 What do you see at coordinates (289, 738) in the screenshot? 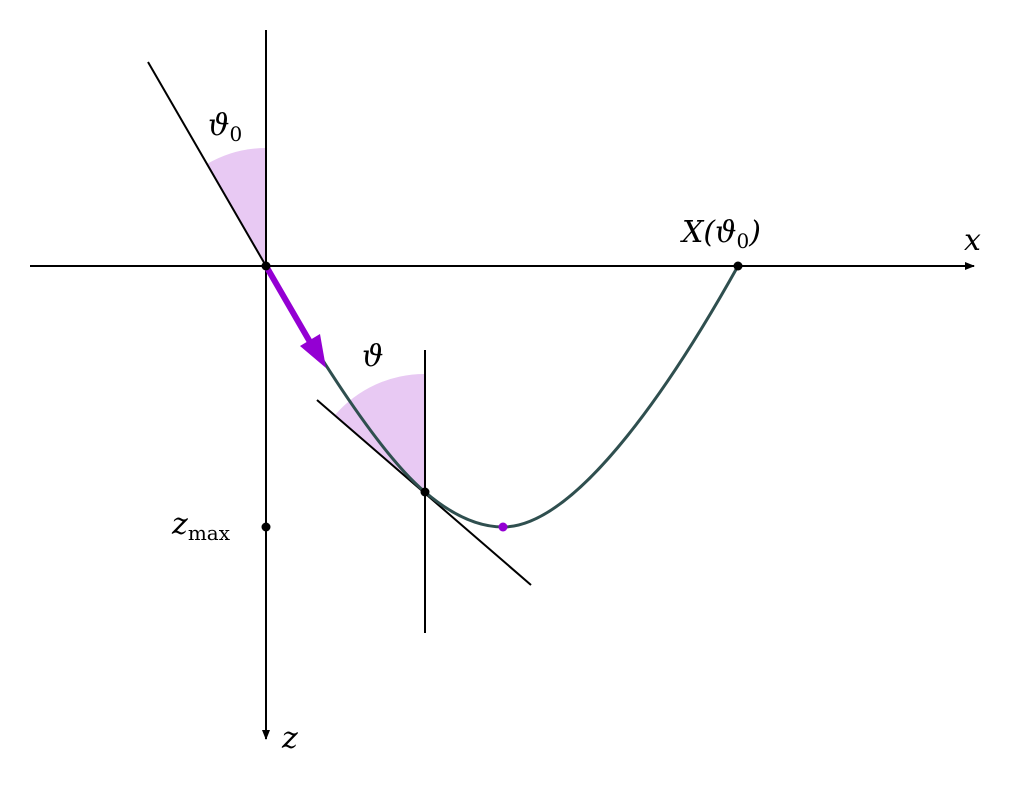
I see `z-axis-label: z` at bounding box center [289, 738].